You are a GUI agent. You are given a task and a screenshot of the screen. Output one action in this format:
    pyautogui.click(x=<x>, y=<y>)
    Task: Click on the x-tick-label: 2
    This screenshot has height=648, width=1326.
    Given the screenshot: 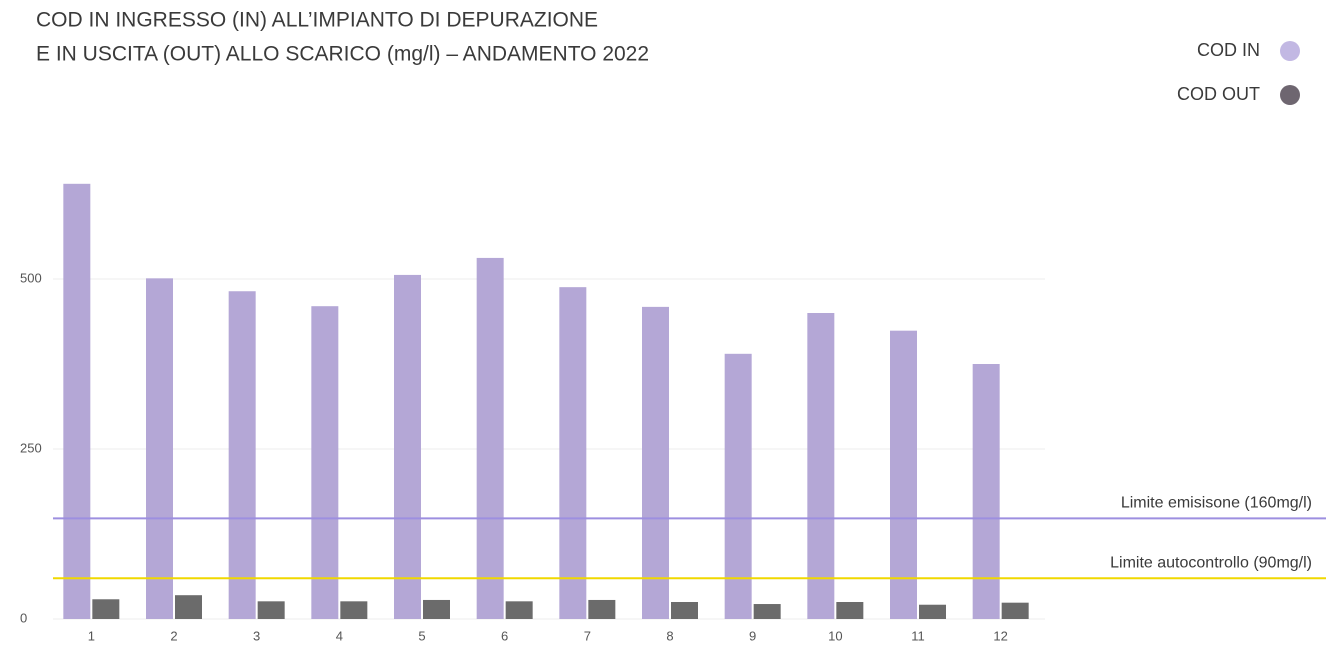 What is the action you would take?
    pyautogui.click(x=173, y=635)
    